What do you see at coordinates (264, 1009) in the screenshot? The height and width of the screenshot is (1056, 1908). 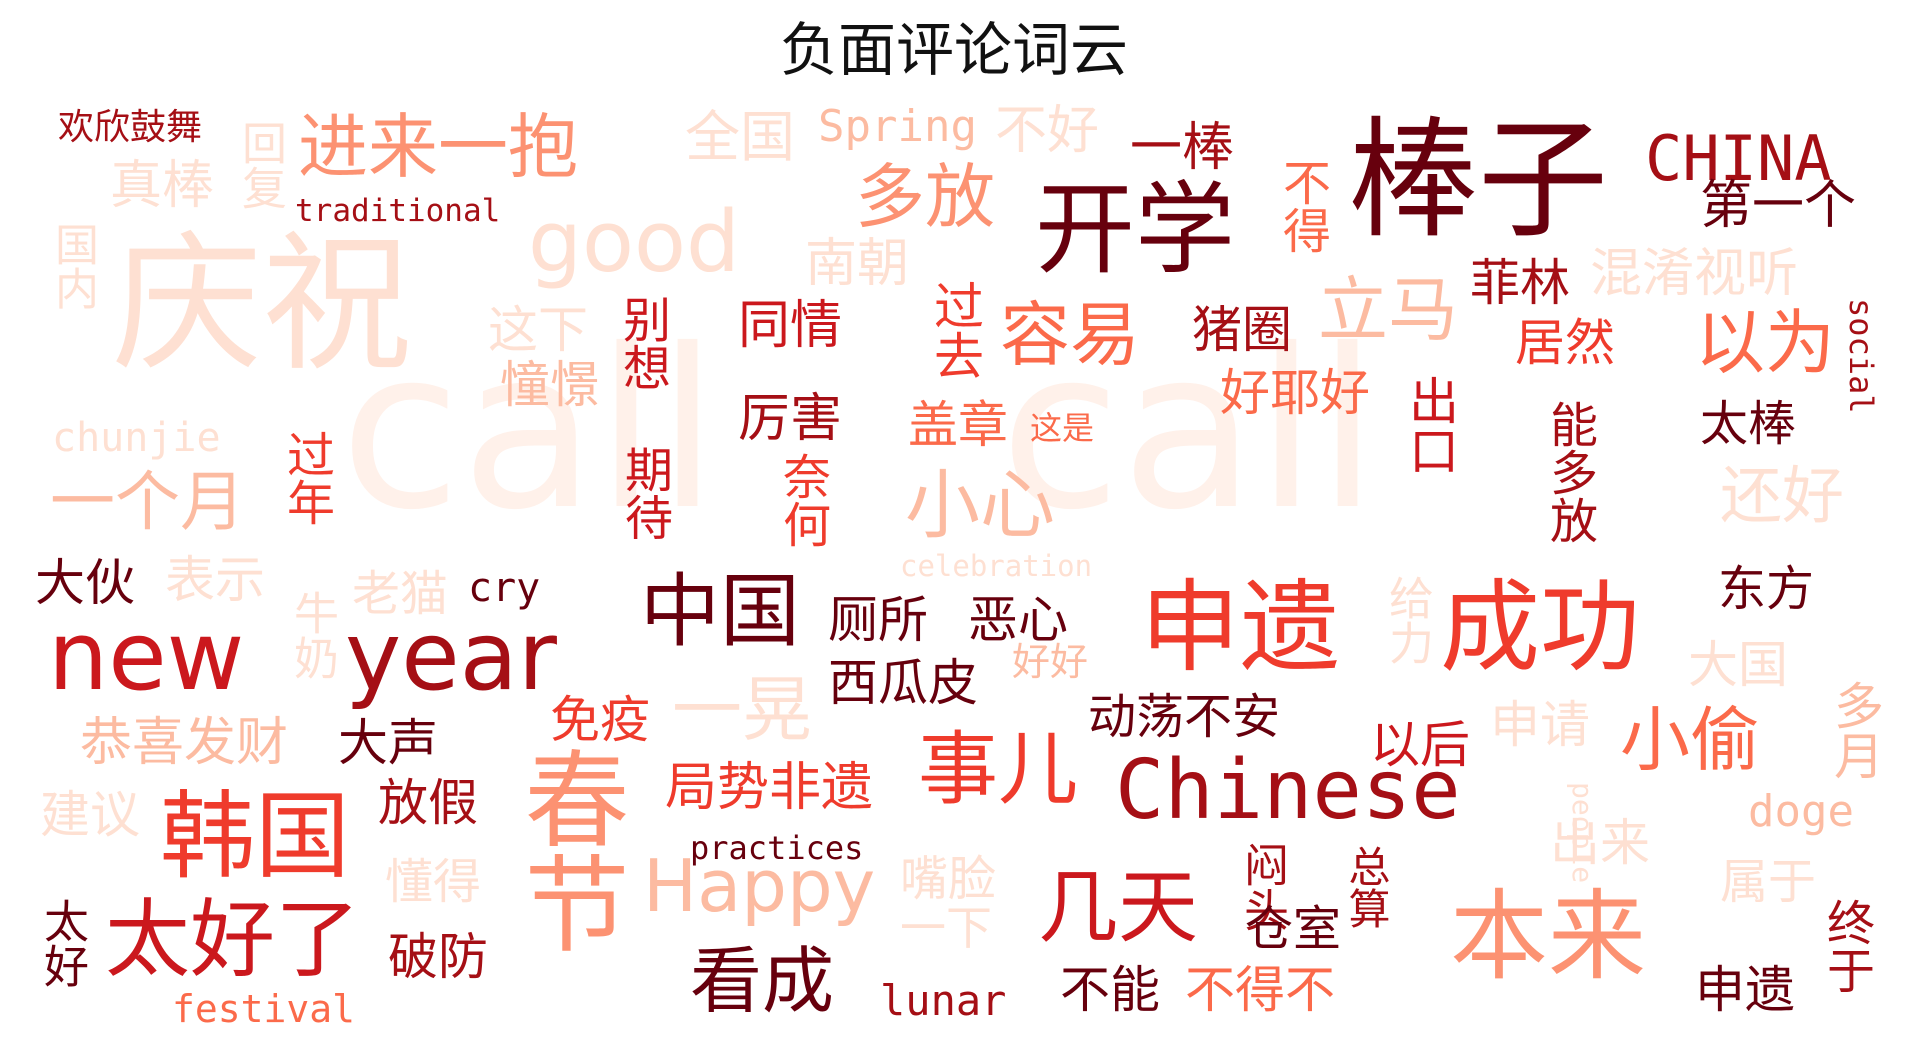 I see `cloud-word: festival` at bounding box center [264, 1009].